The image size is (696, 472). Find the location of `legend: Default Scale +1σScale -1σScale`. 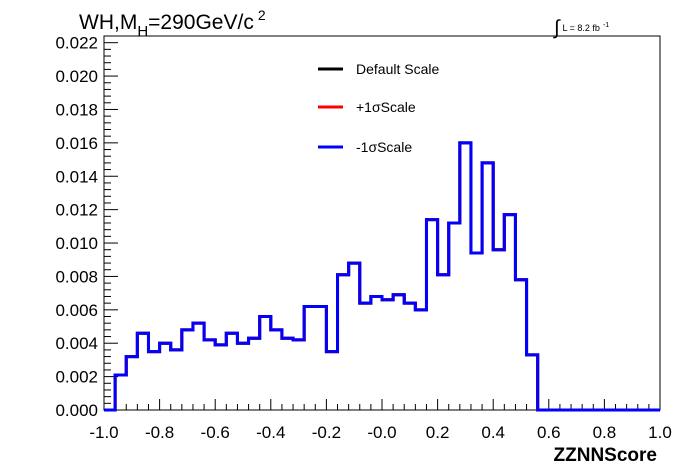

legend: Default Scale +1σScale -1σScale is located at coordinates (378, 108).